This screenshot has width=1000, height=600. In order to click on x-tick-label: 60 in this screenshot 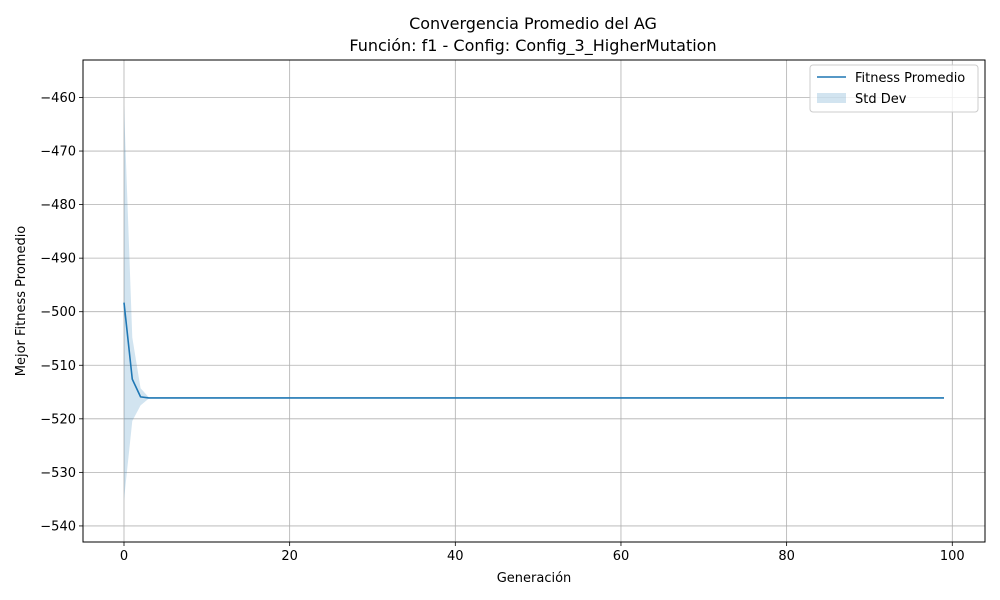, I will do `click(621, 556)`.